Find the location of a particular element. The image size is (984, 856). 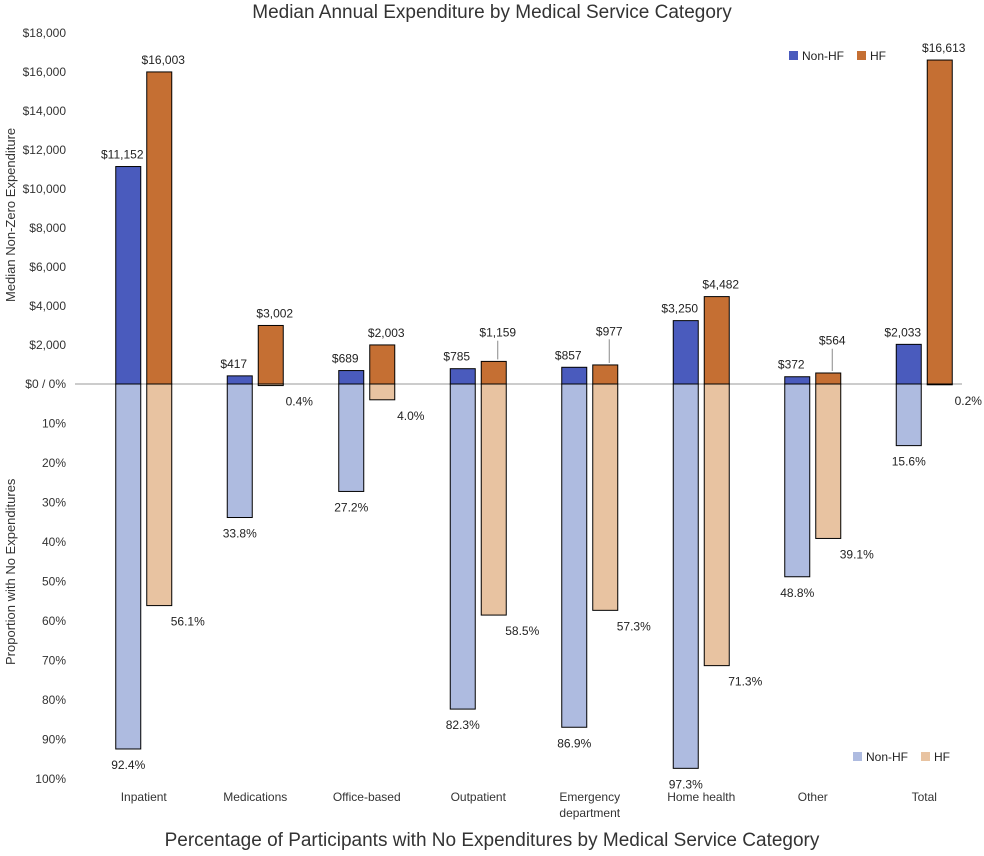

expenditure-data-label: $689 is located at coordinates (345, 359).